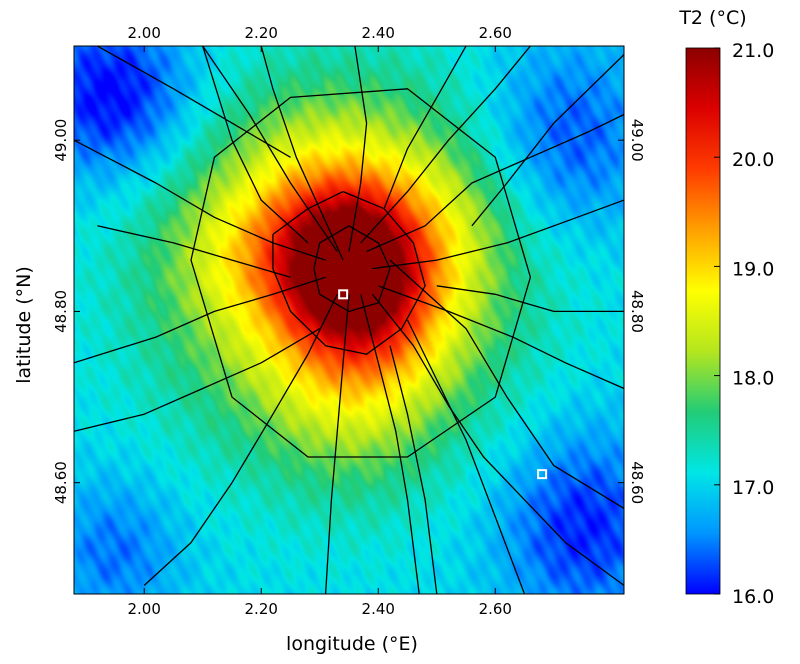 Image resolution: width=800 pixels, height=664 pixels. What do you see at coordinates (637, 482) in the screenshot?
I see `y-tick-label-right: 48.60` at bounding box center [637, 482].